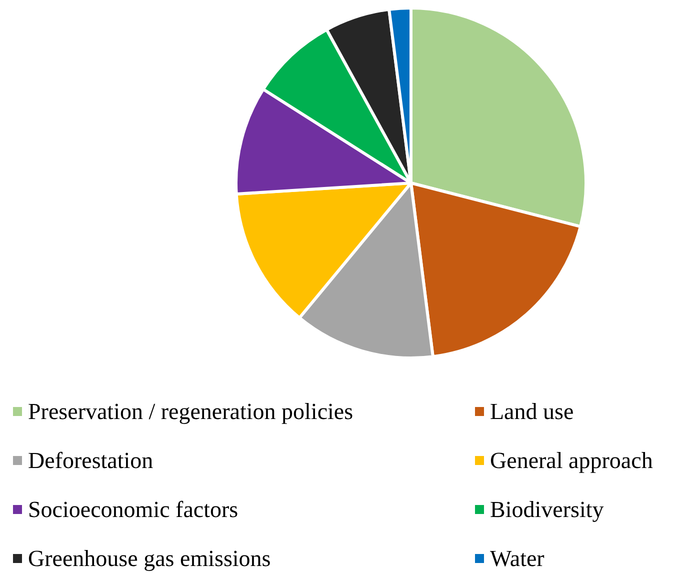 This screenshot has height=573, width=688. Describe the element at coordinates (133, 509) in the screenshot. I see `legend-label: Socioeconomic factors` at that location.